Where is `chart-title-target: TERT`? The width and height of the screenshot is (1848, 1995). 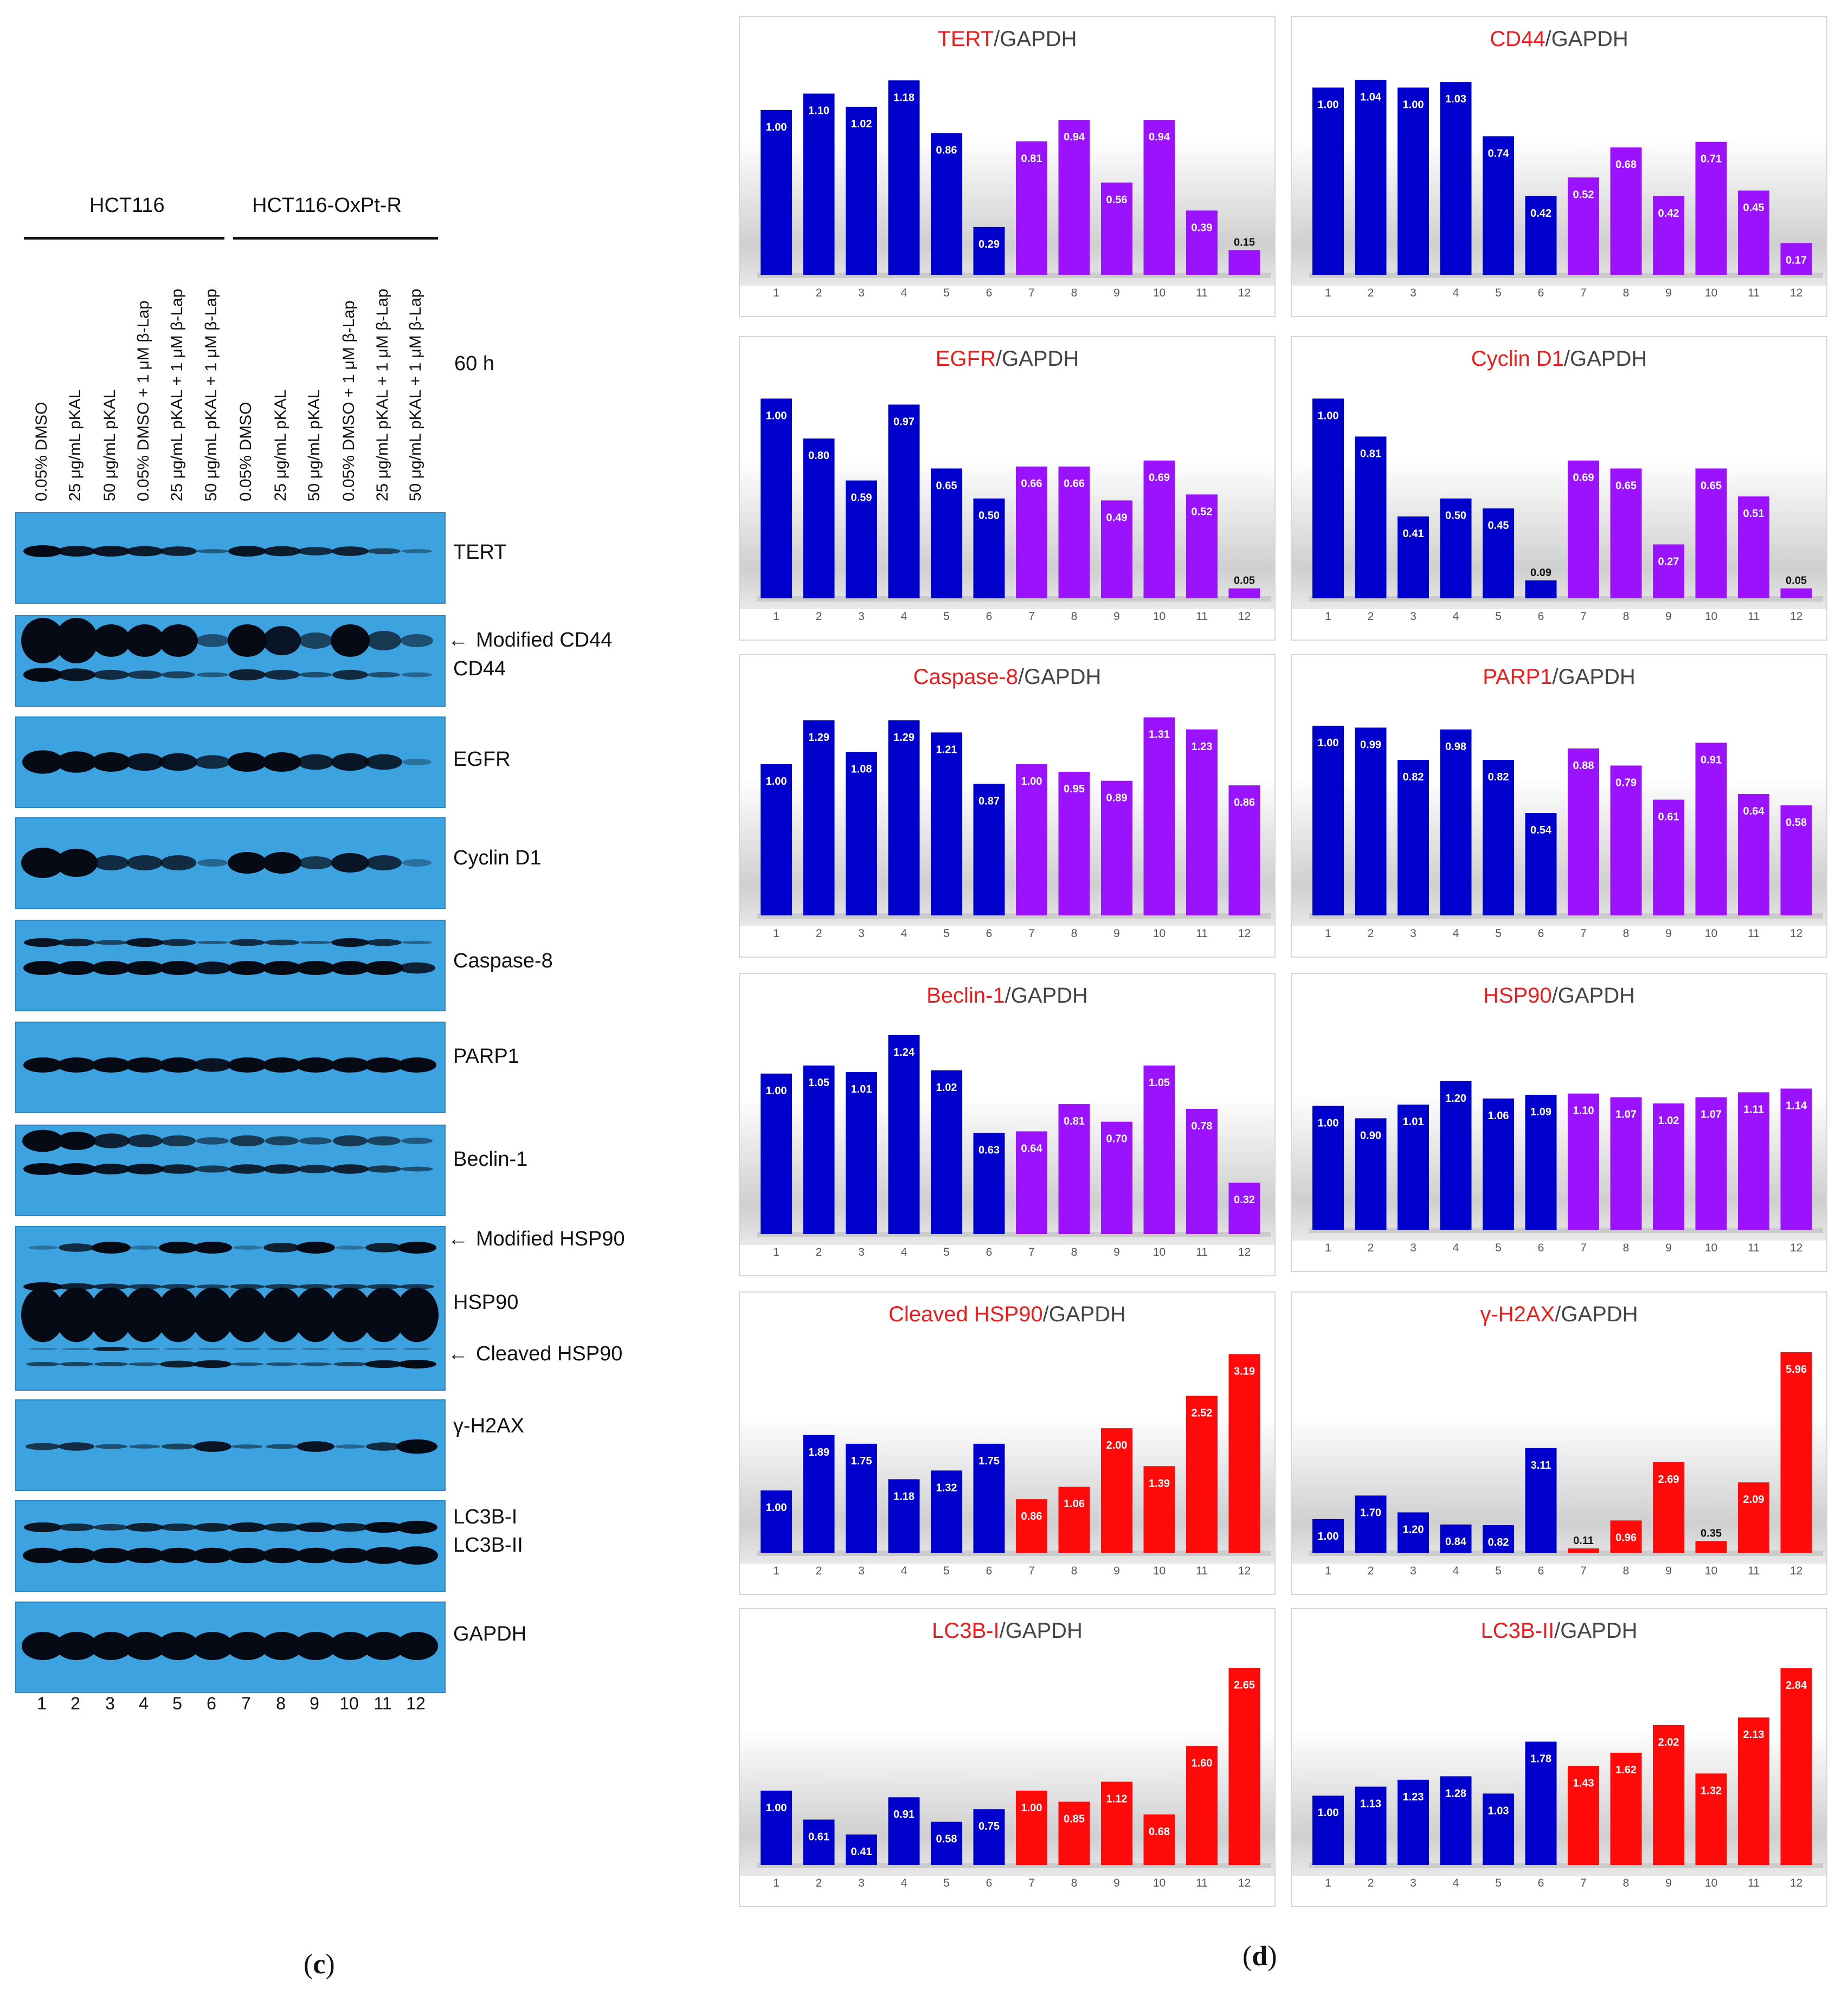 chart-title-target: TERT is located at coordinates (966, 39).